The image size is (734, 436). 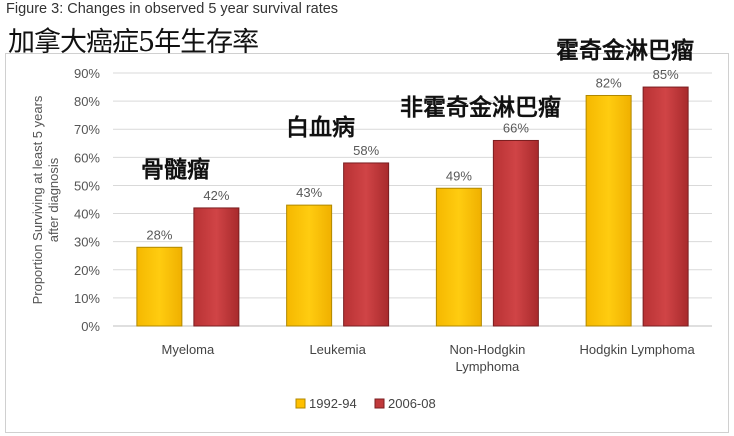 What do you see at coordinates (666, 74) in the screenshot?
I see `data-label: 85%` at bounding box center [666, 74].